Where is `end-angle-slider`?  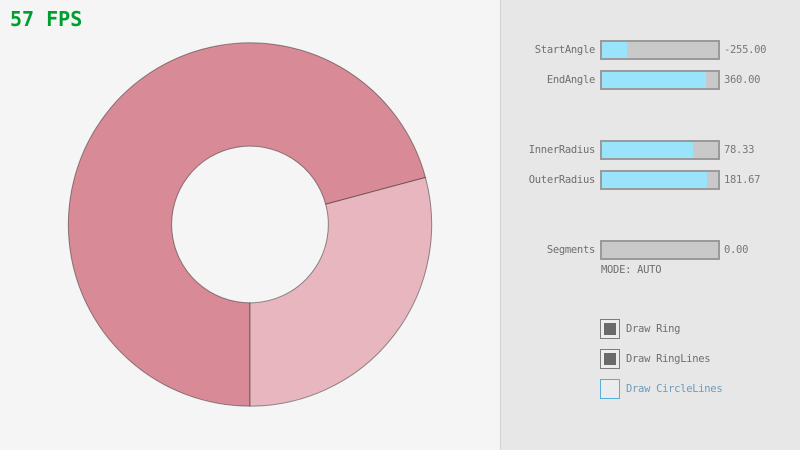 end-angle-slider is located at coordinates (660, 80).